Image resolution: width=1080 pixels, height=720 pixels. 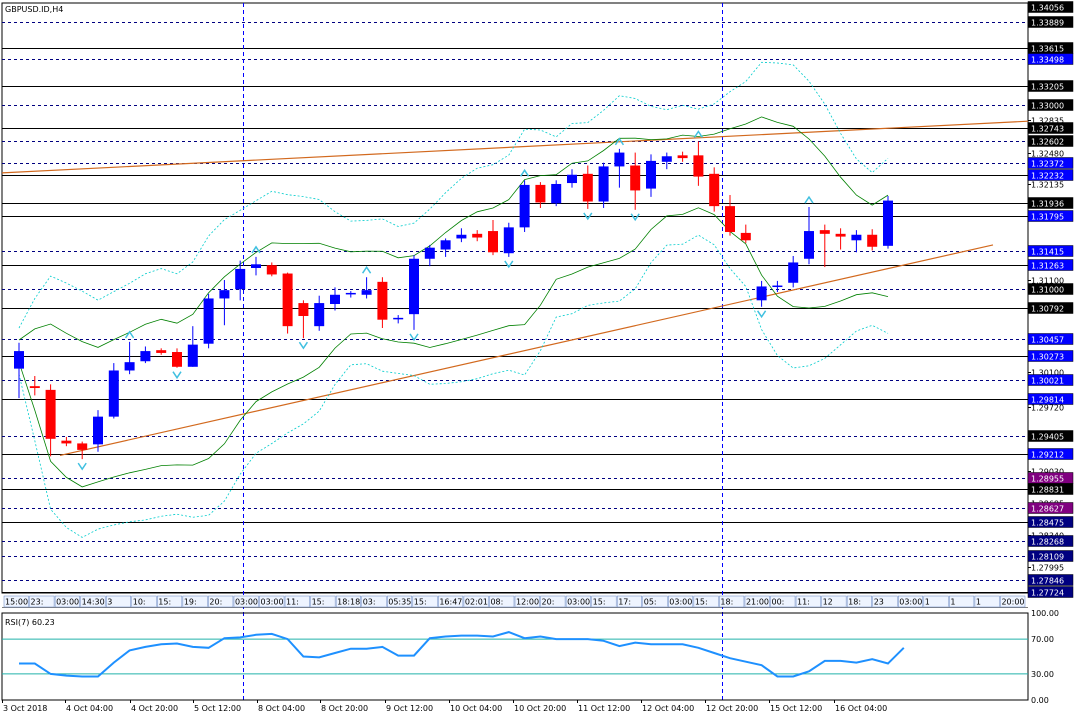 I want to click on time-tag: 14:30, so click(x=93, y=602).